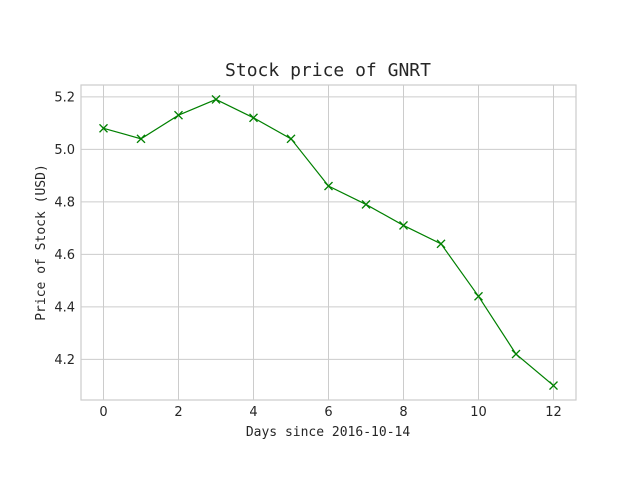 The height and width of the screenshot is (480, 640). I want to click on x-tick-label: 8, so click(403, 412).